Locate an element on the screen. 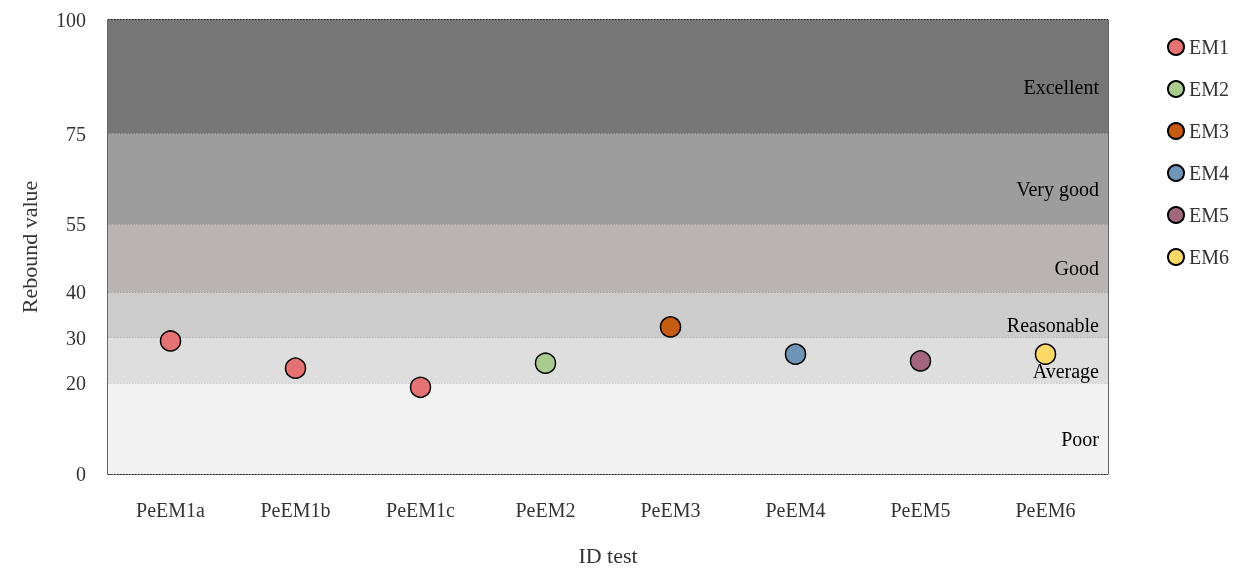 Image resolution: width=1244 pixels, height=572 pixels. x-tick-label: PeEM1c is located at coordinates (421, 510).